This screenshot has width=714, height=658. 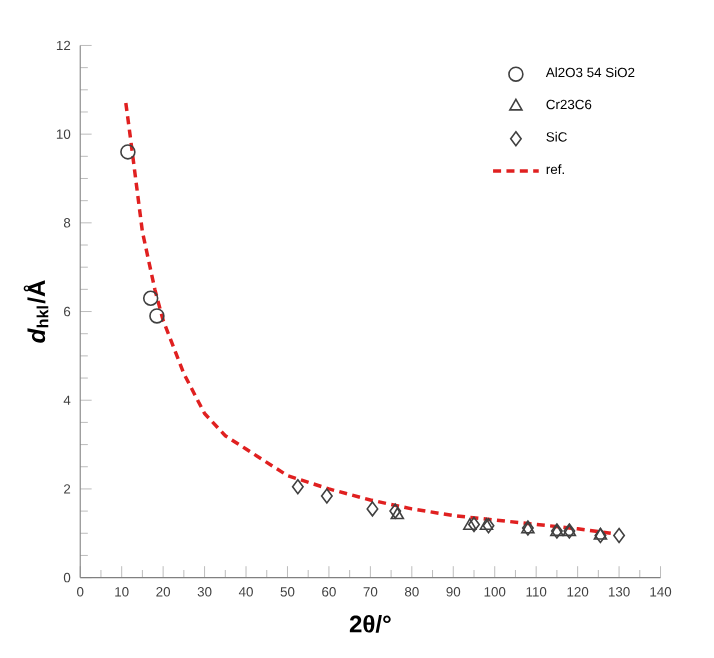 I want to click on x-axis-title: 2θ/°, so click(x=370, y=623).